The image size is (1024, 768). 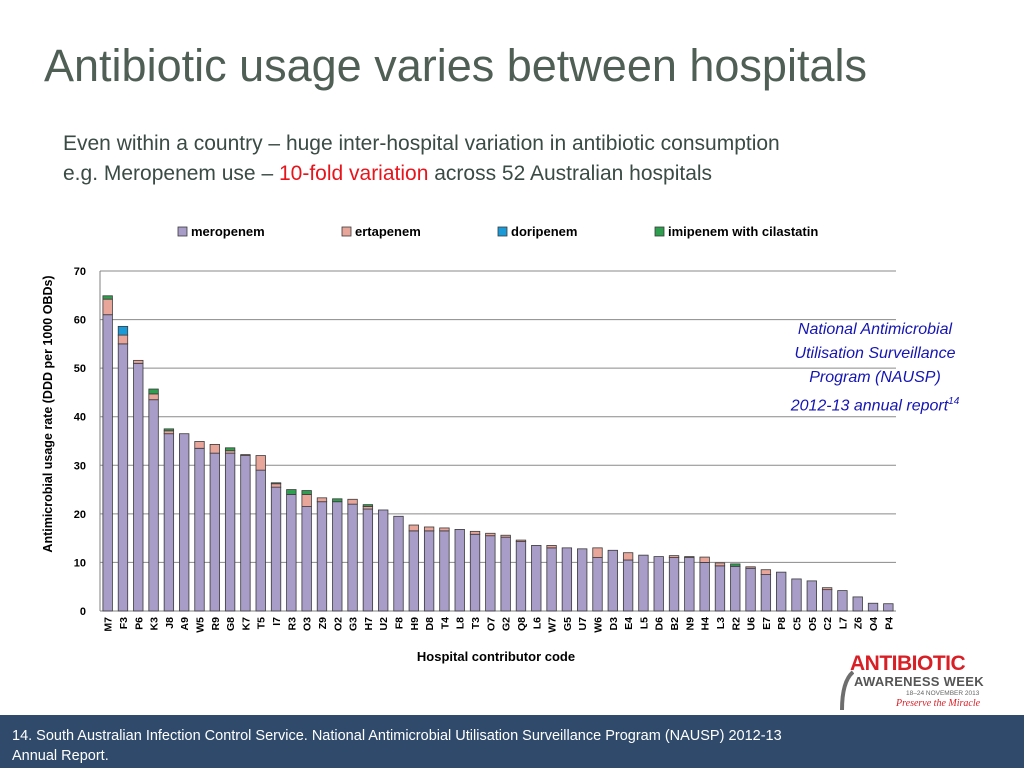 I want to click on bar-J8-imipenem, so click(x=169, y=430).